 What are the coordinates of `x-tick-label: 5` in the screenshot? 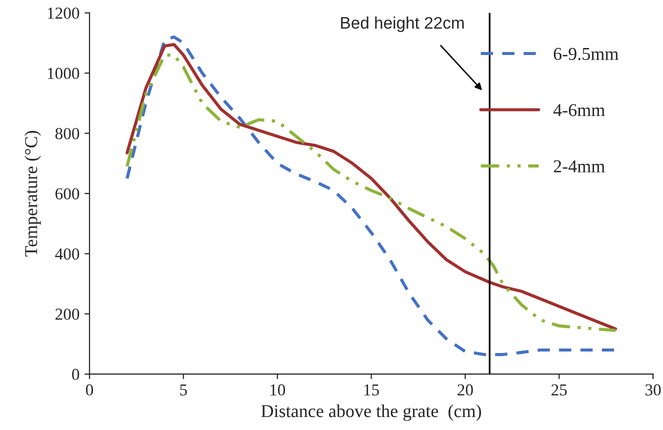 It's located at (183, 390).